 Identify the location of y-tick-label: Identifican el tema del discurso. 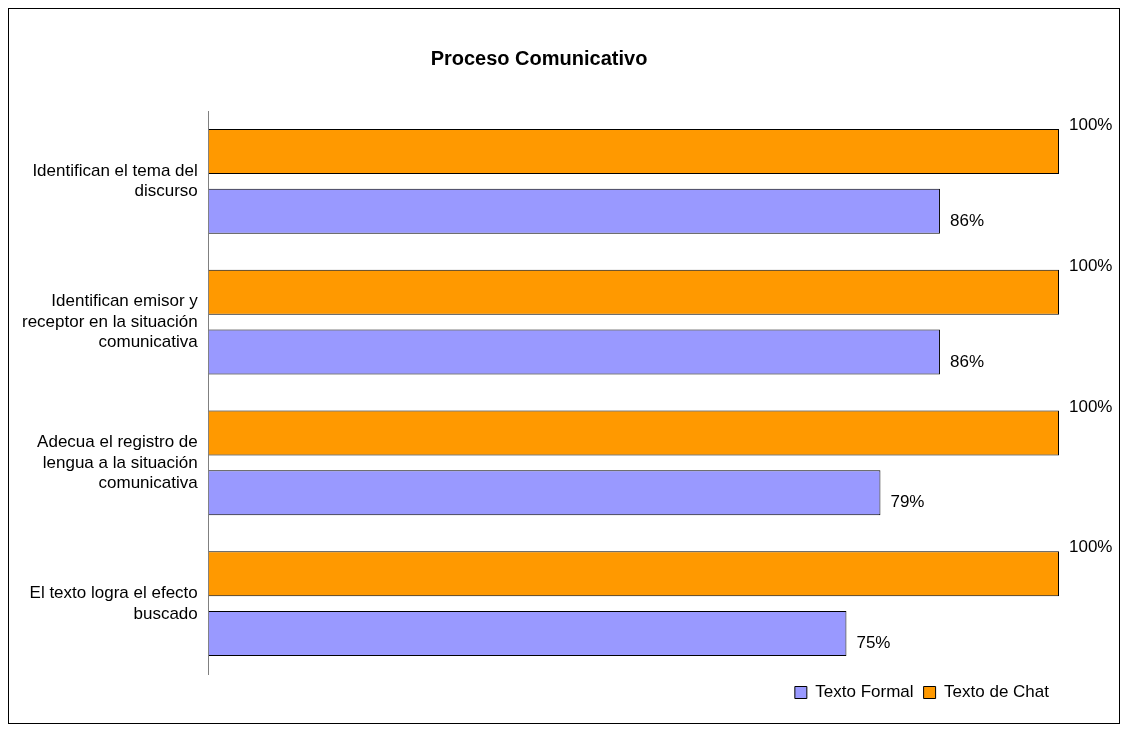
(115, 180).